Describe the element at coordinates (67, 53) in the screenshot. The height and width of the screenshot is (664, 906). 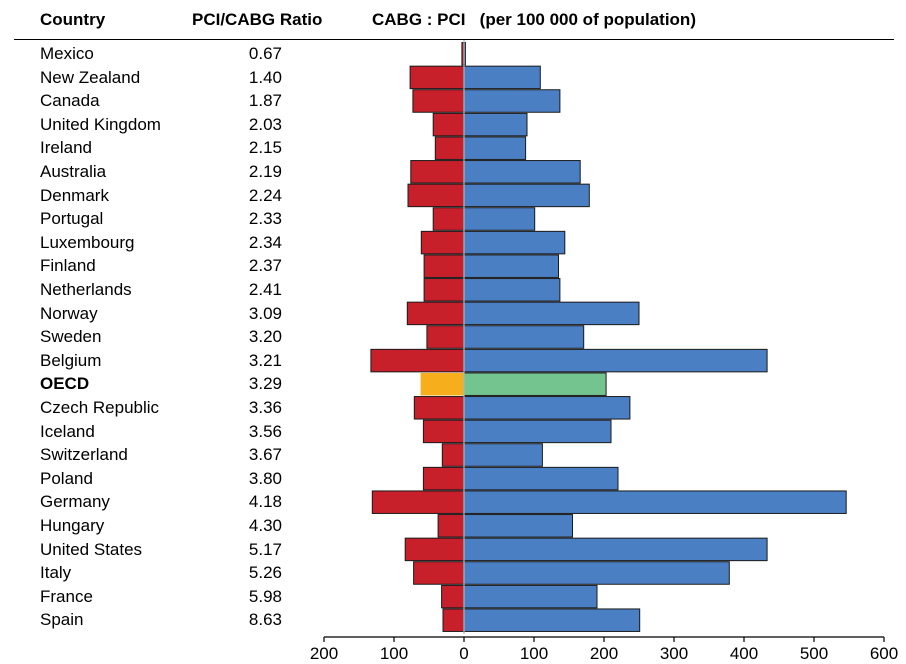
I see `country-label: Mexico` at that location.